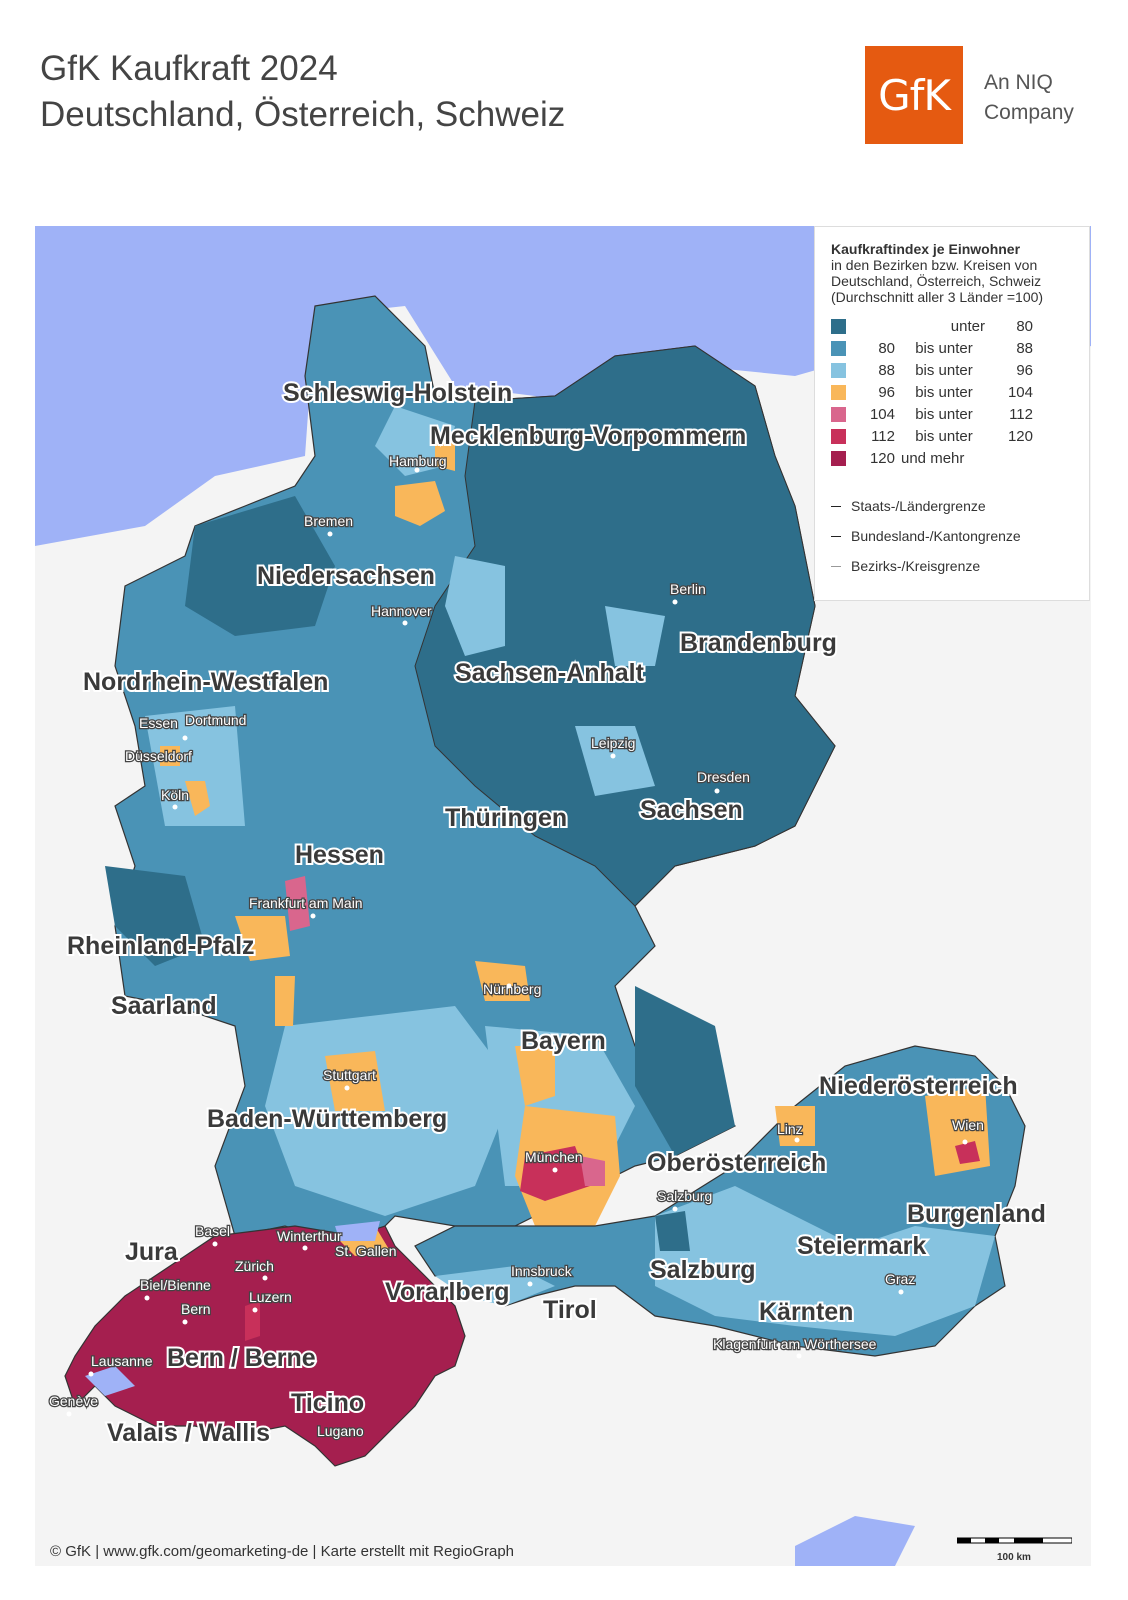  What do you see at coordinates (717, 791) in the screenshot?
I see `city-dot-dresden` at bounding box center [717, 791].